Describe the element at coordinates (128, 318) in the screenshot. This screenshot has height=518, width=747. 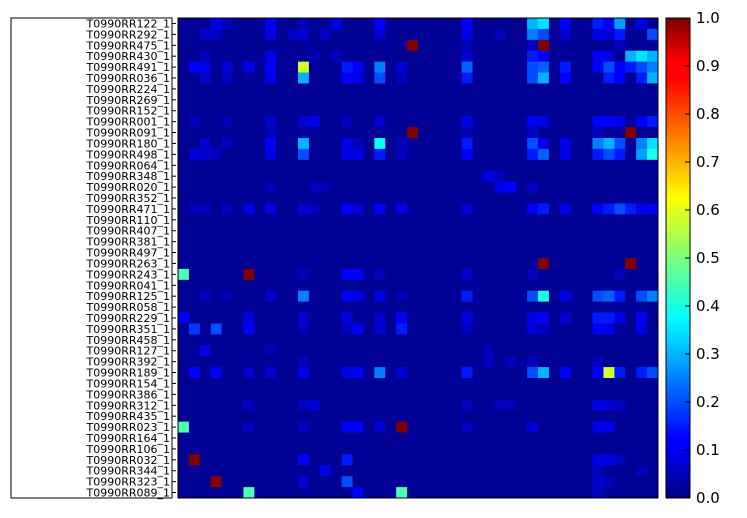
I see `row-label: T0990RR229_1` at that location.